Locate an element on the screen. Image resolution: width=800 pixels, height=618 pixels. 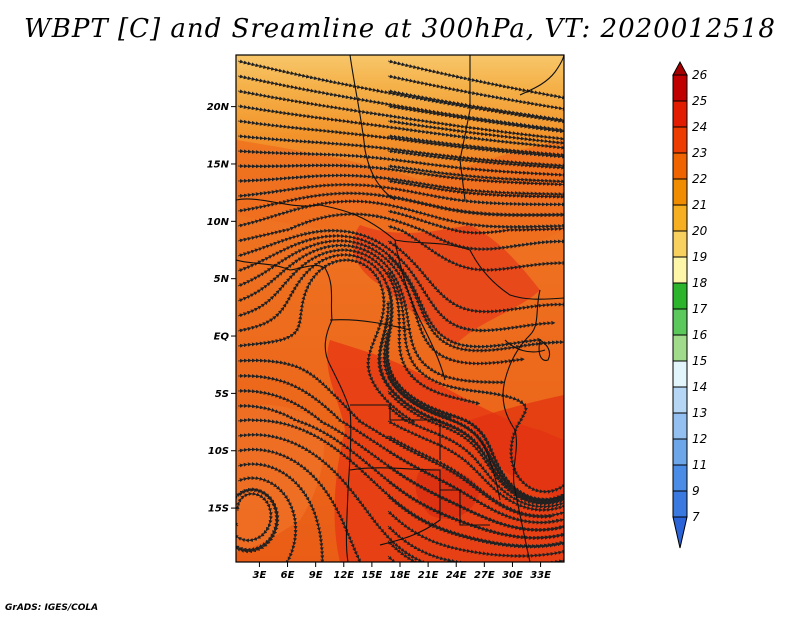
colorbar-label: 13 is located at coordinates (699, 413).